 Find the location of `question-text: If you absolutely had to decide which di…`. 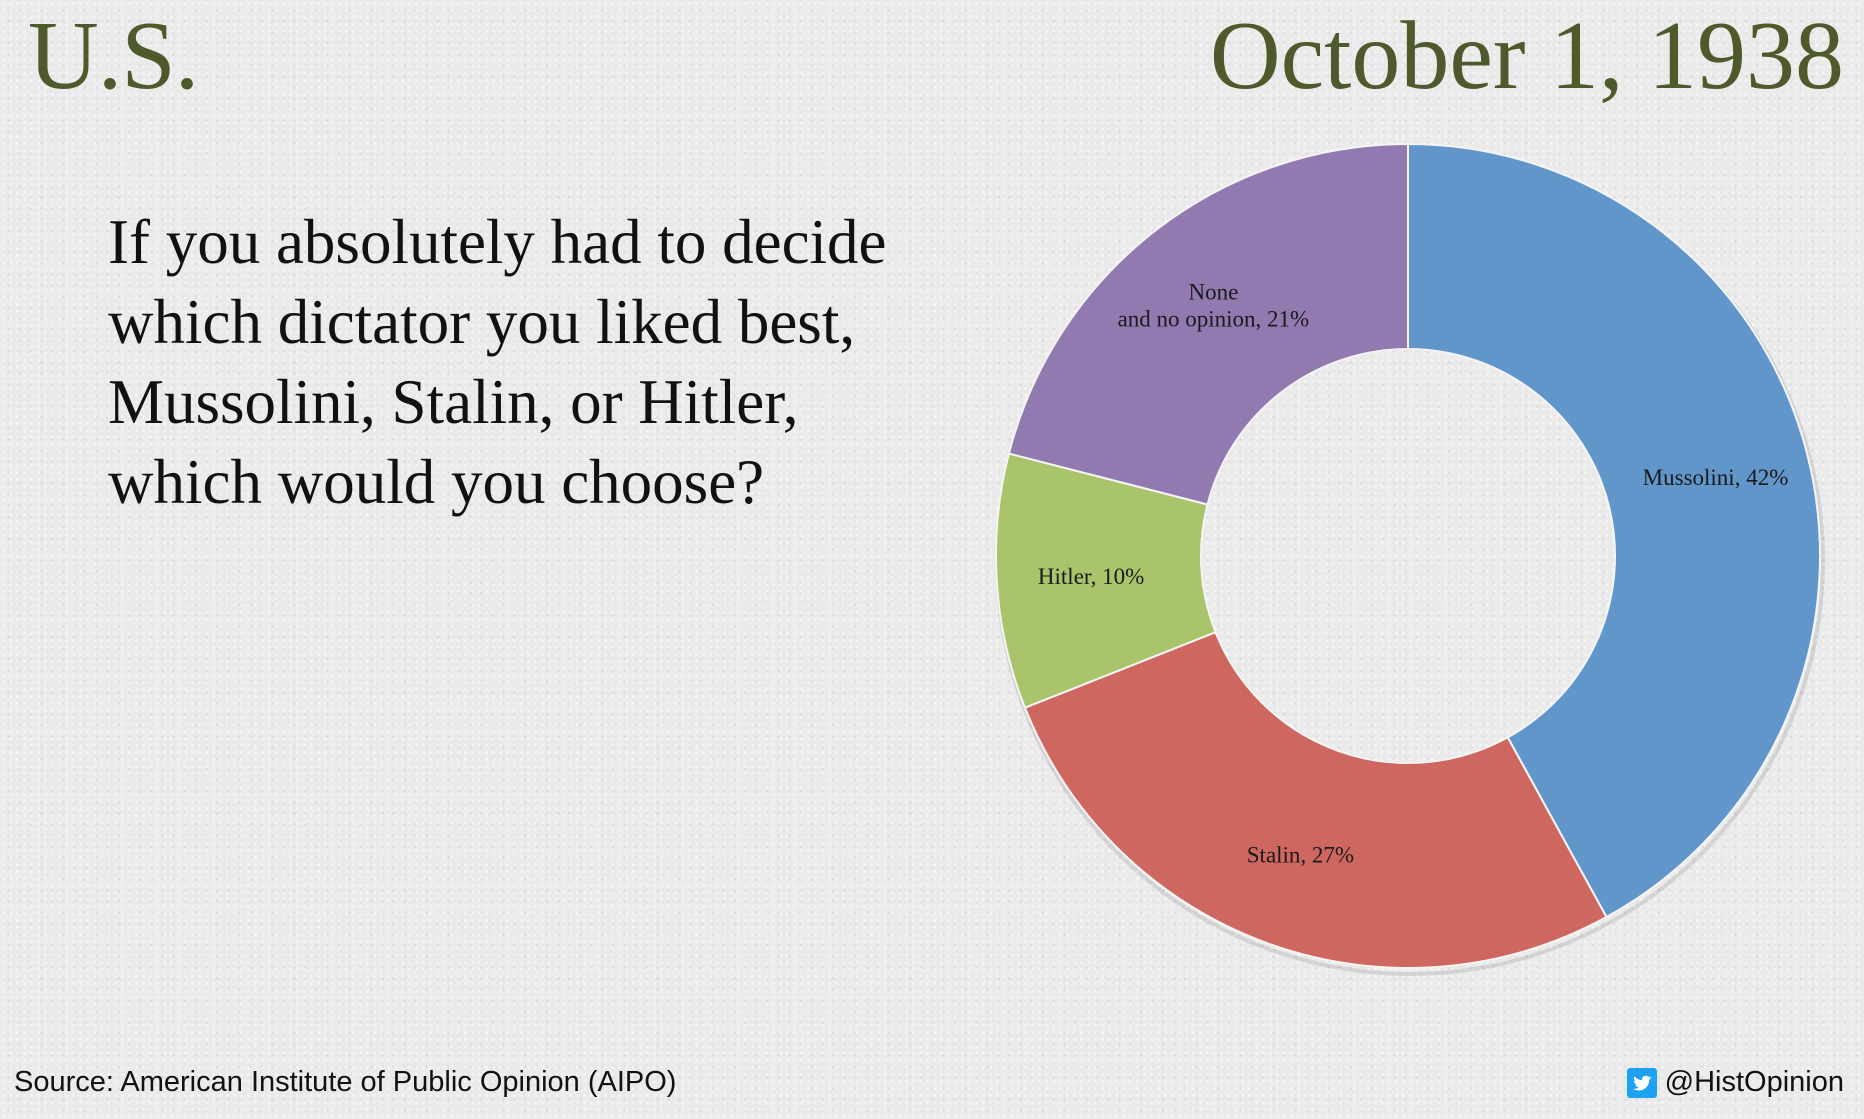

question-text: If you absolutely had to decide which di… is located at coordinates (558, 362).